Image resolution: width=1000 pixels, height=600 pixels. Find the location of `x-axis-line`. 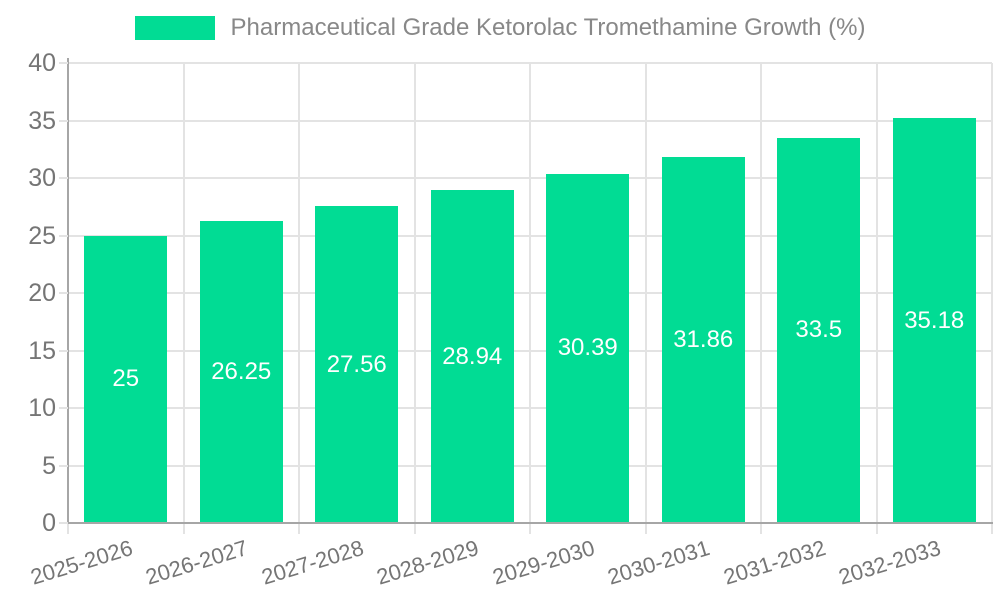

x-axis-line is located at coordinates (530, 523).